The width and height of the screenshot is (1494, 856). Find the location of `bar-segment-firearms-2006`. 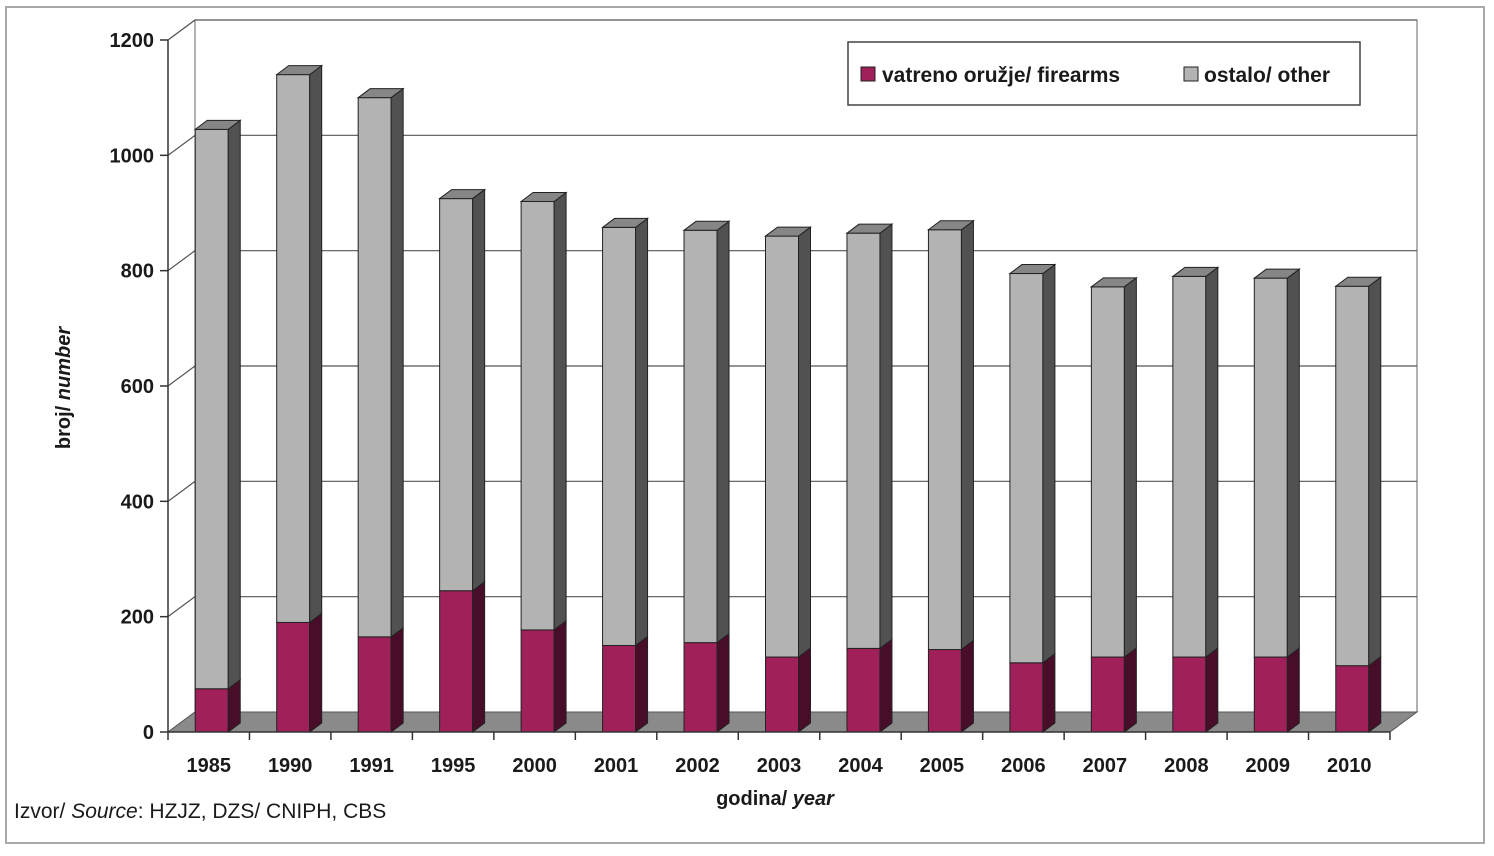

bar-segment-firearms-2006 is located at coordinates (1032, 692).